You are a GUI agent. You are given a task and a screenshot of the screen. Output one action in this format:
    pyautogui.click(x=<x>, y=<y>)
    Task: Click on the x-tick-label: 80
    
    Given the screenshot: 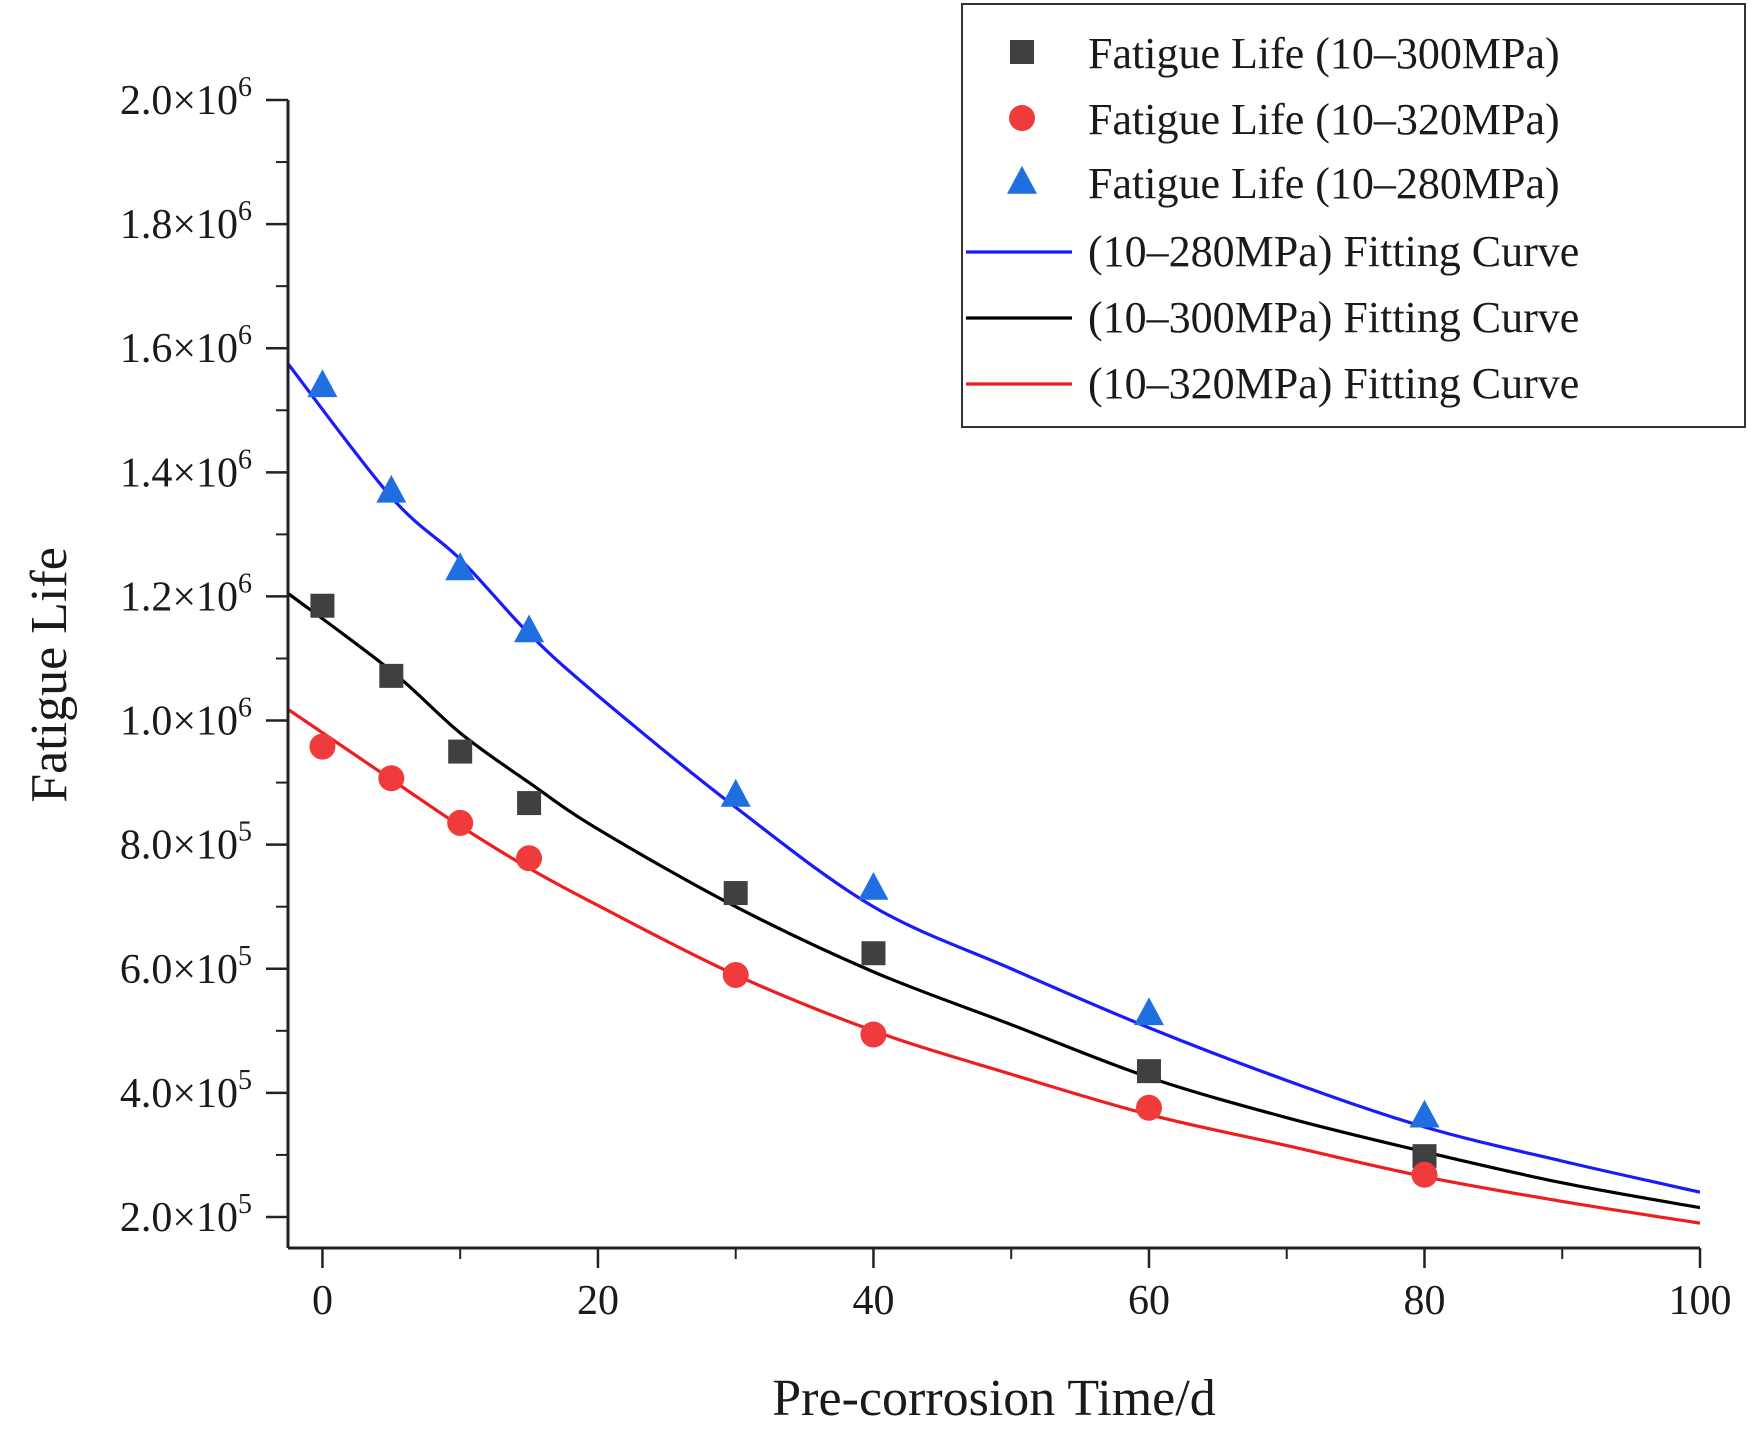 What is the action you would take?
    pyautogui.click(x=1424, y=1301)
    